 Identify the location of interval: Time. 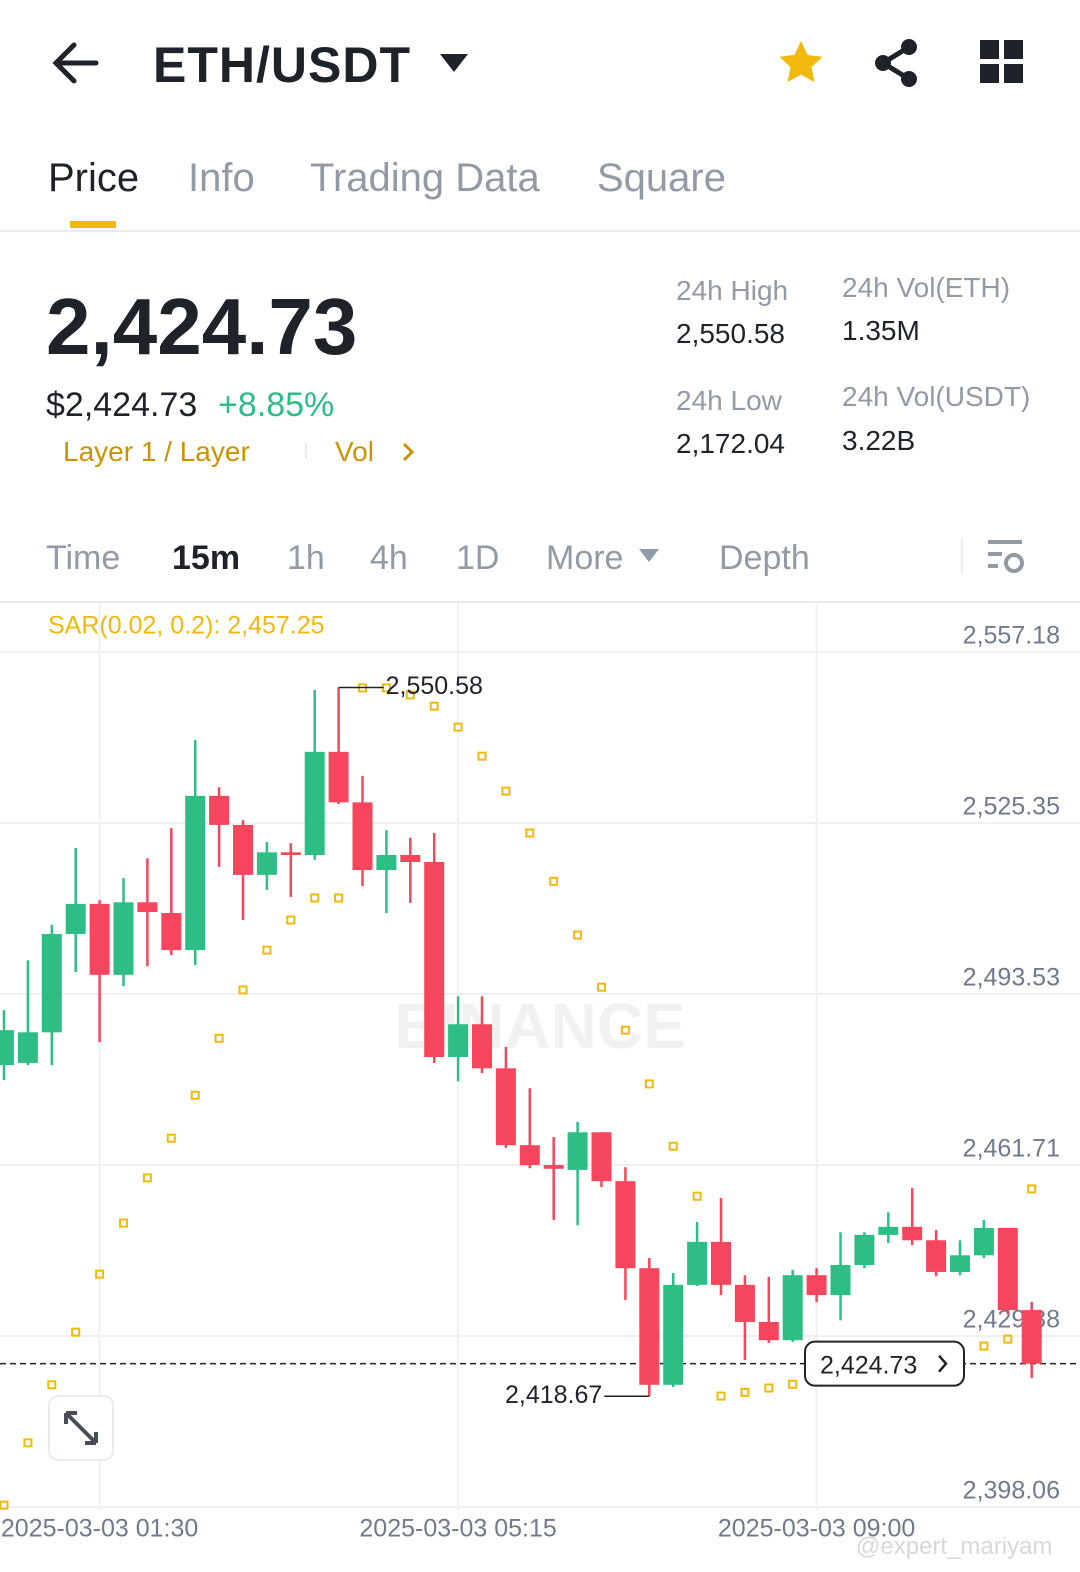
(83, 558).